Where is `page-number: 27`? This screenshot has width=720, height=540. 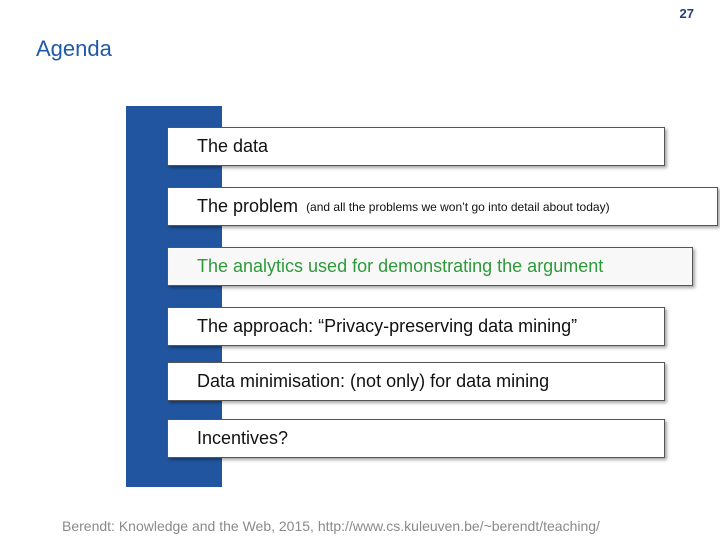 page-number: 27 is located at coordinates (686, 13).